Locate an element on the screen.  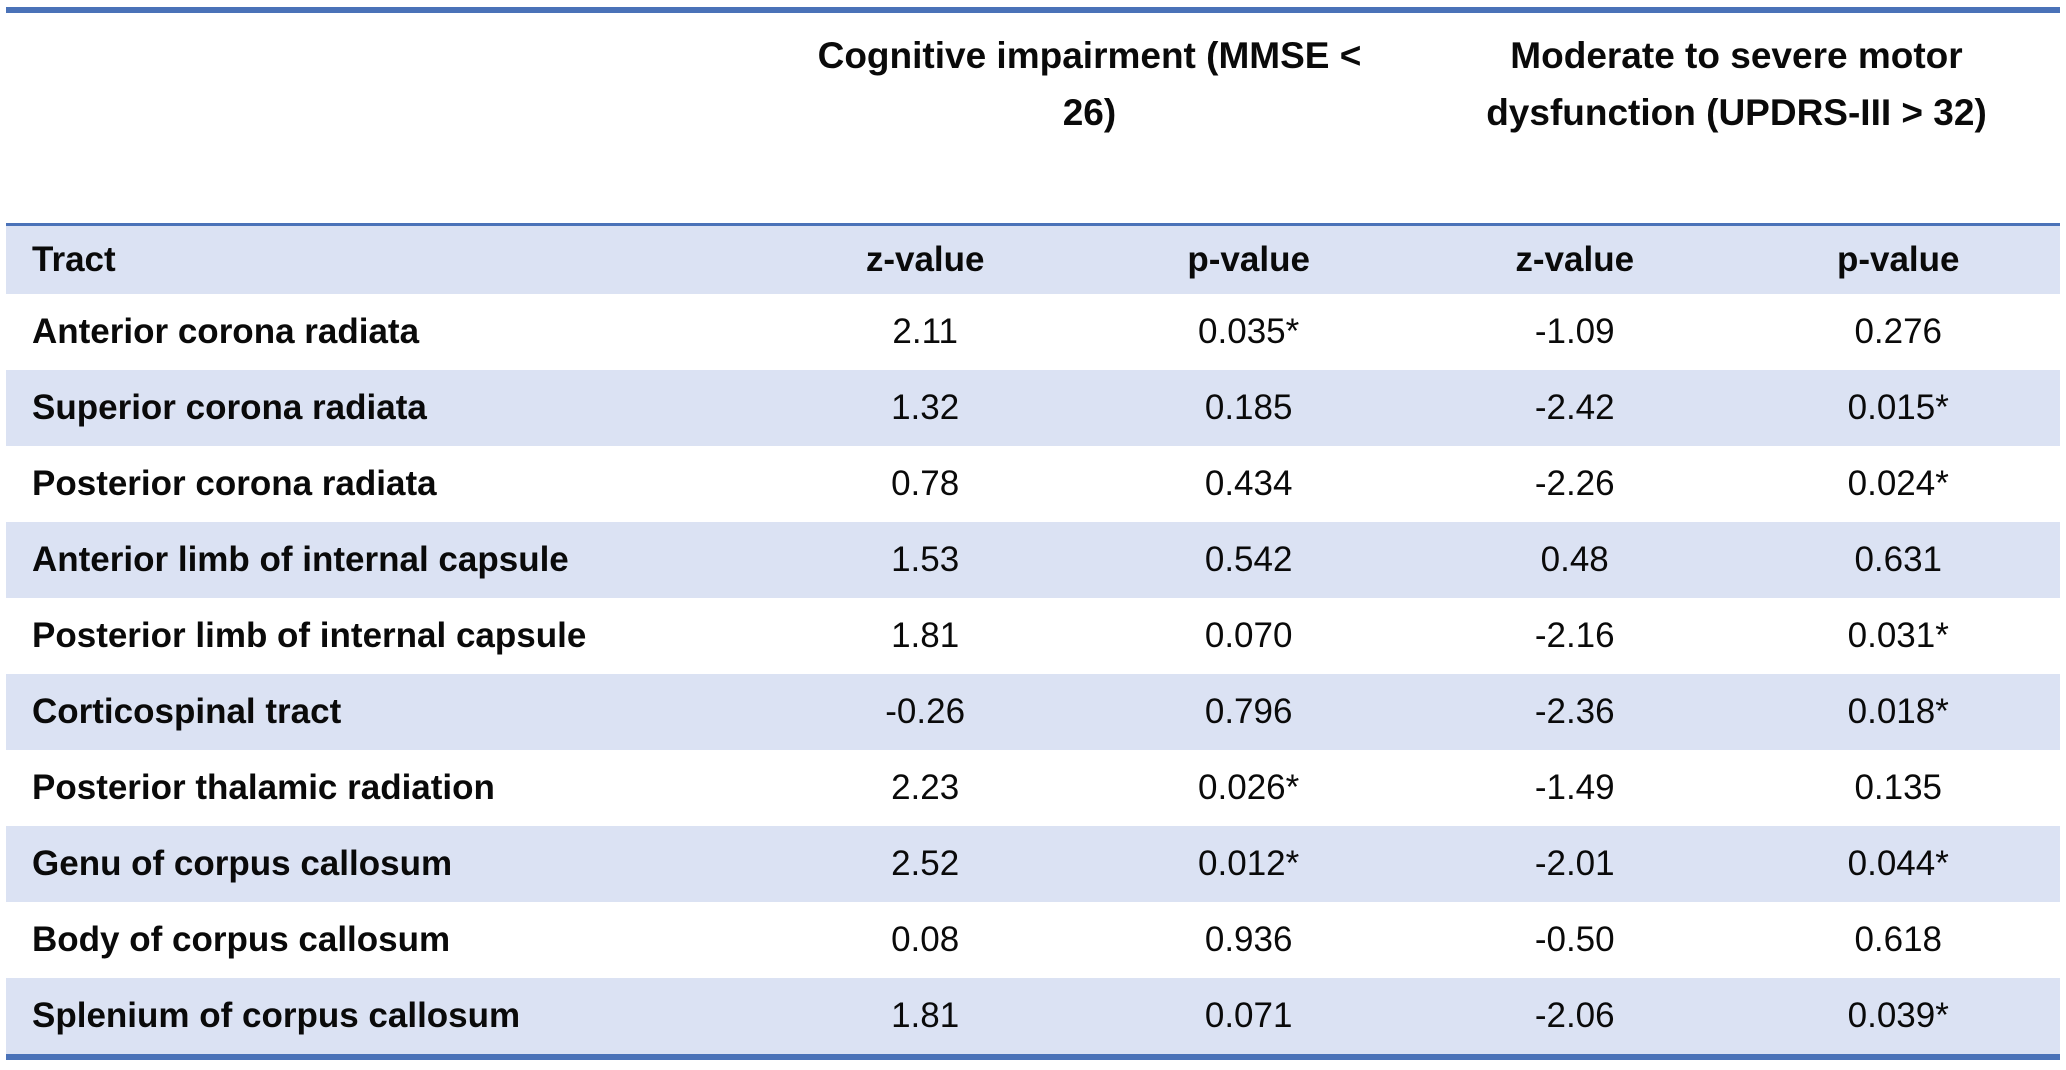
column-header-pvalue-motor: p-value is located at coordinates (1898, 258).